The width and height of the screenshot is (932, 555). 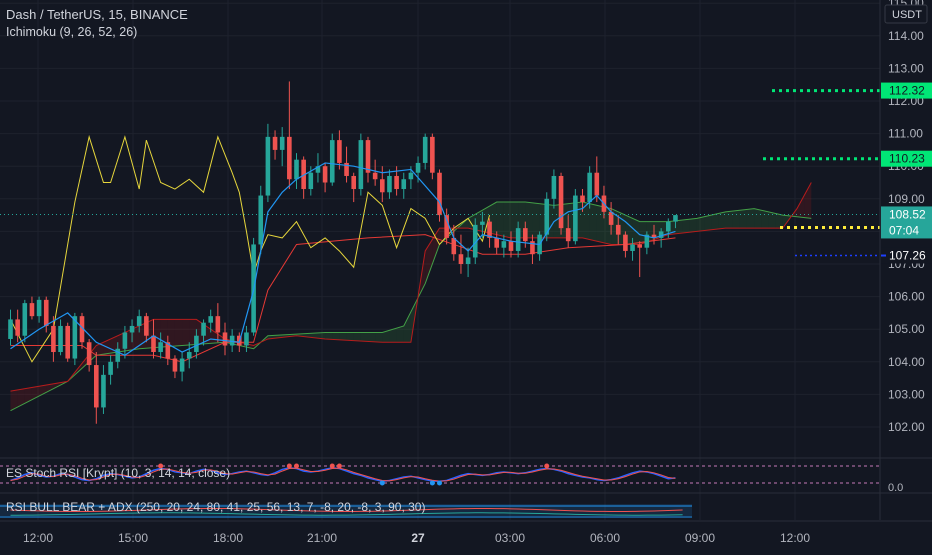 I want to click on y-tick-label: 105.00, so click(x=906, y=329).